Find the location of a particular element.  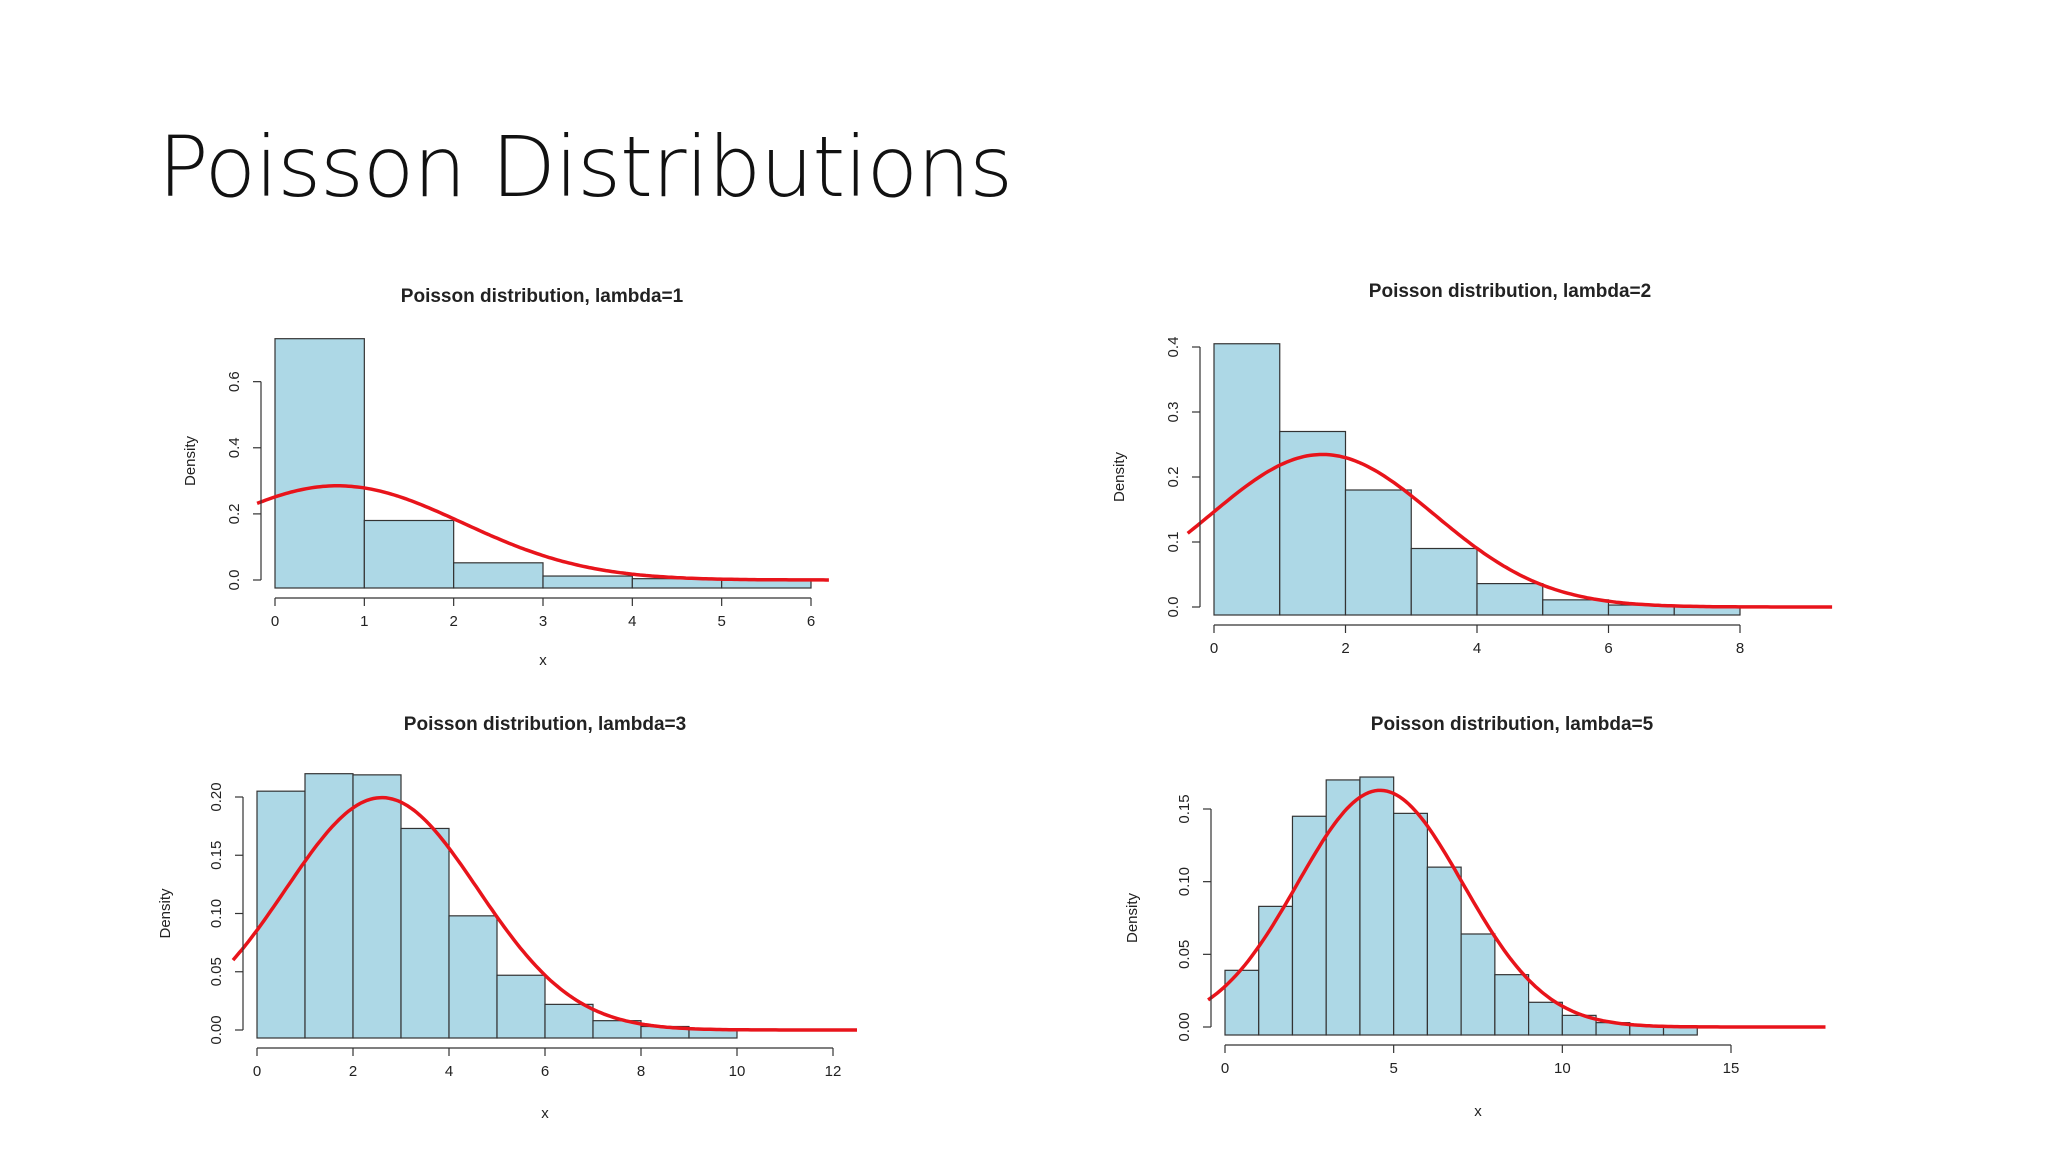

x-tick-label: 15 is located at coordinates (1731, 1068).